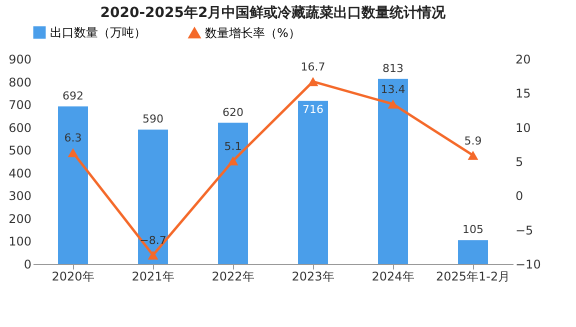 The width and height of the screenshot is (576, 327). What do you see at coordinates (273, 12) in the screenshot?
I see `chart-title: 2020-2025年2月中国鲜或冷藏蔬菜出口数量统计情况` at bounding box center [273, 12].